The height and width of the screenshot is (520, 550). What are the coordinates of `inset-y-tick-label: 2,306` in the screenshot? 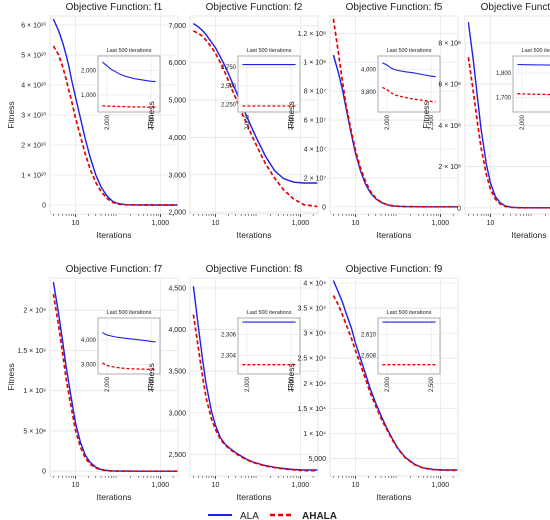 It's located at (229, 336).